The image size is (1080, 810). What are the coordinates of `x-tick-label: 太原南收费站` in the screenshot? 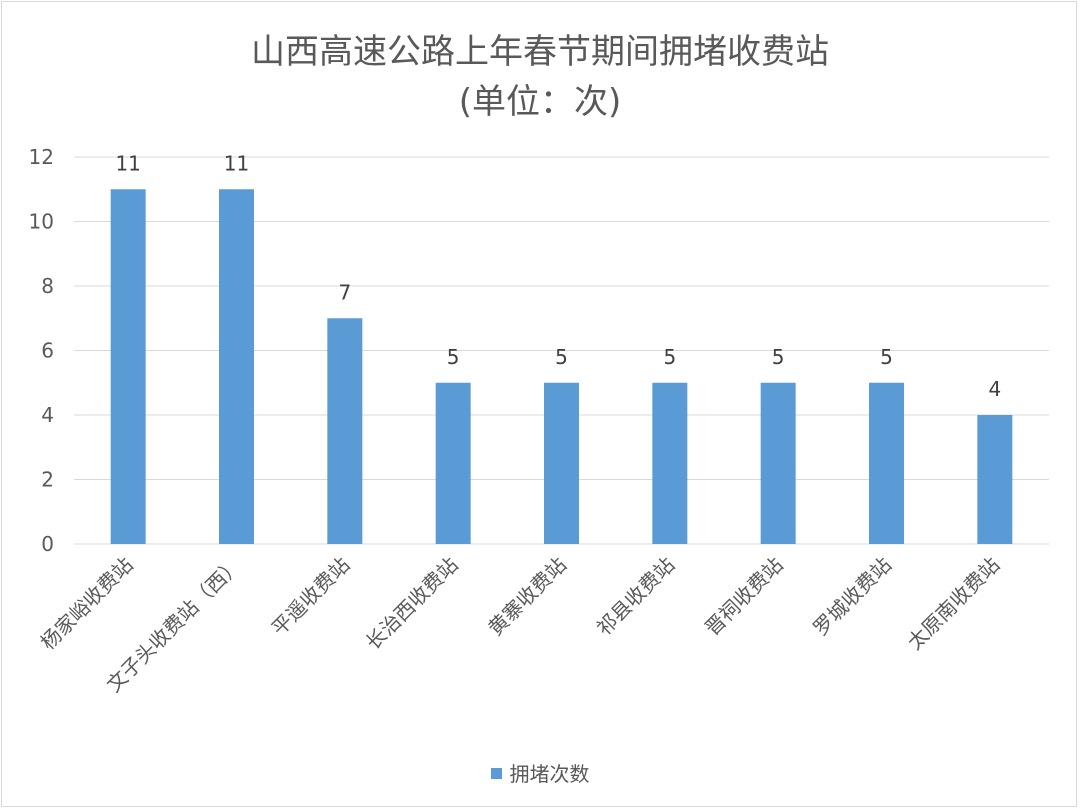 It's located at (954, 604).